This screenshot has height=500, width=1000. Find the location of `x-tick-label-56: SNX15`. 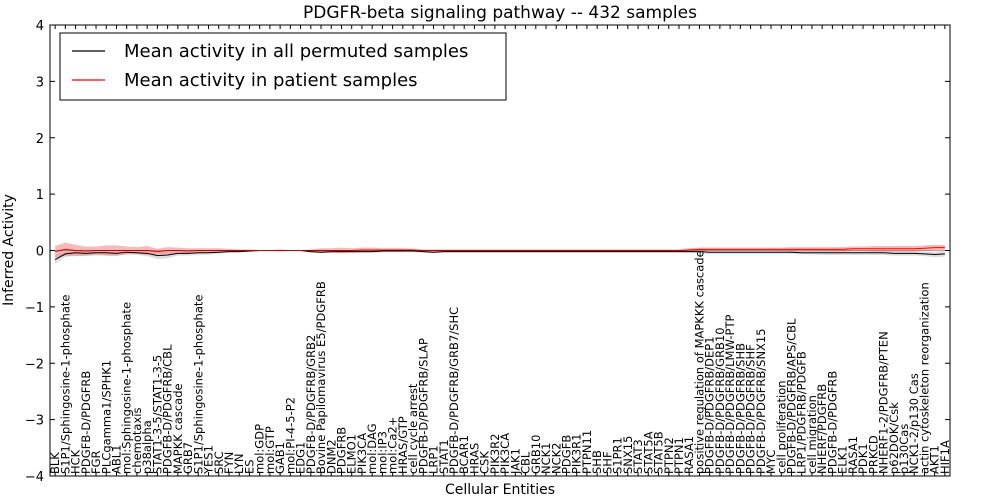

x-tick-label-56: SNX15 is located at coordinates (628, 455).